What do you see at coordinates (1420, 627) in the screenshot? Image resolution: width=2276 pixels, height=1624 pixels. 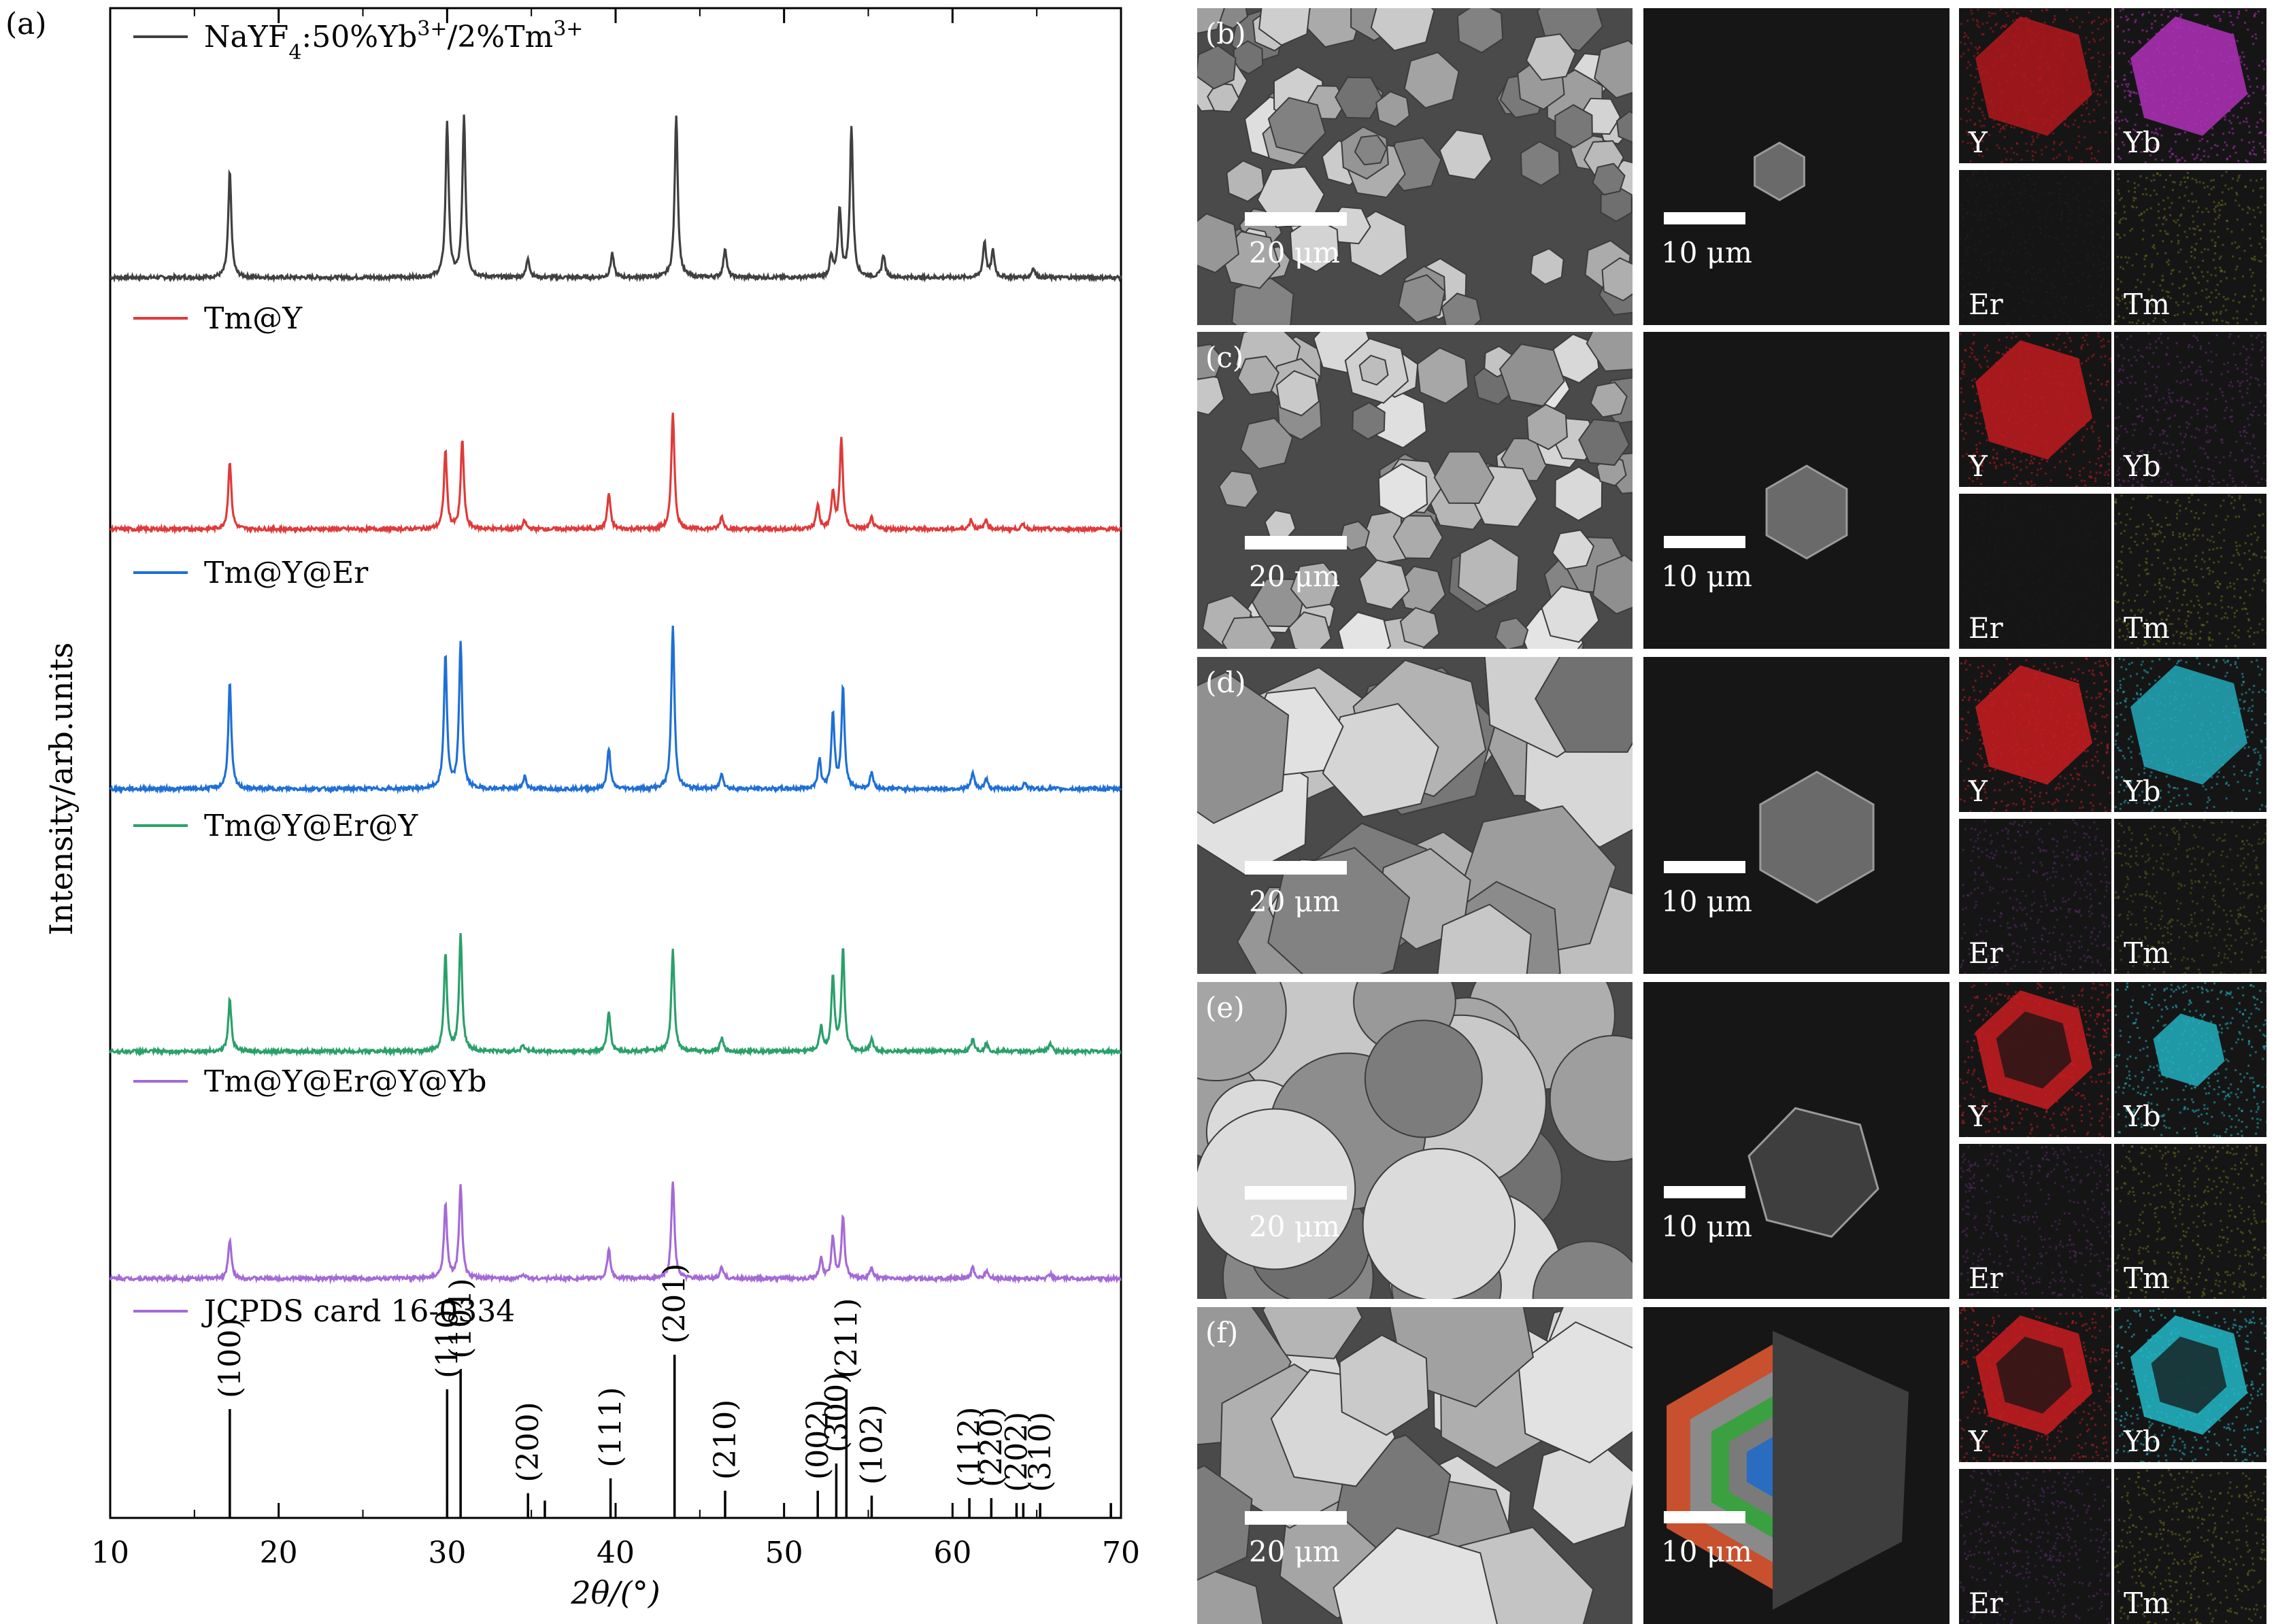 I see `sem-crystal` at bounding box center [1420, 627].